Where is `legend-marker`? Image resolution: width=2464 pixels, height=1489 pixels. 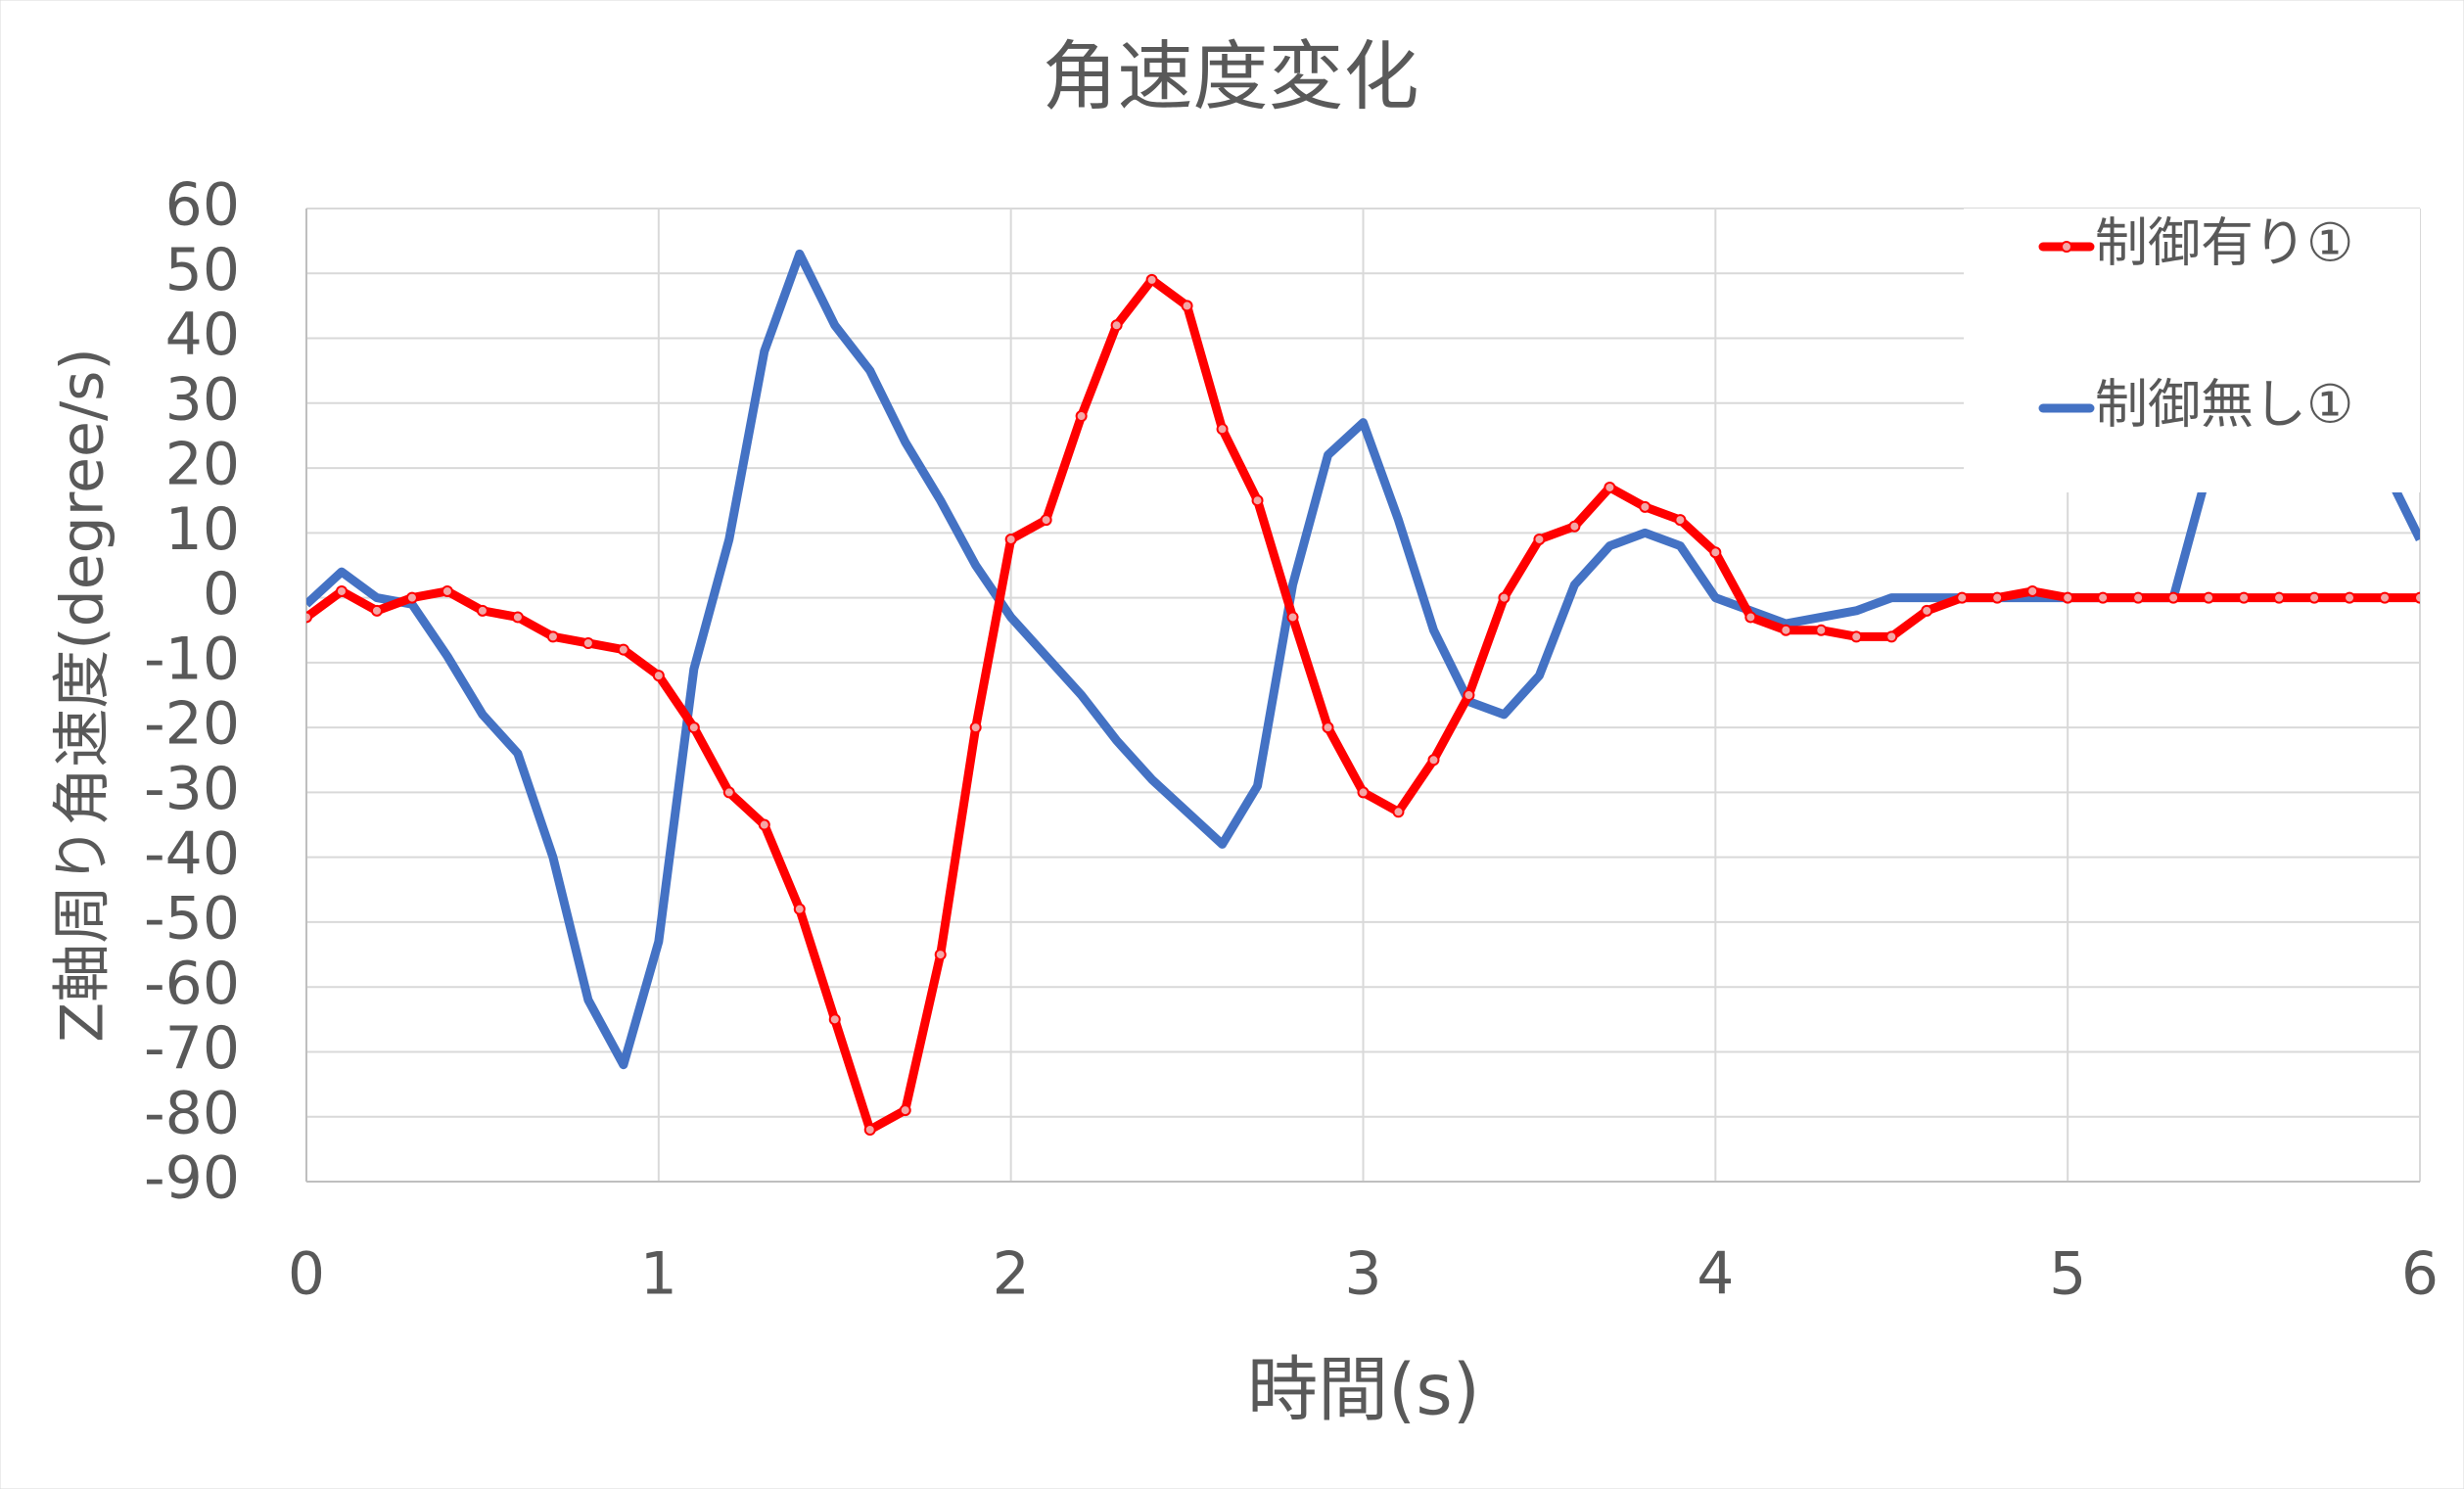
legend-marker is located at coordinates (2066, 247).